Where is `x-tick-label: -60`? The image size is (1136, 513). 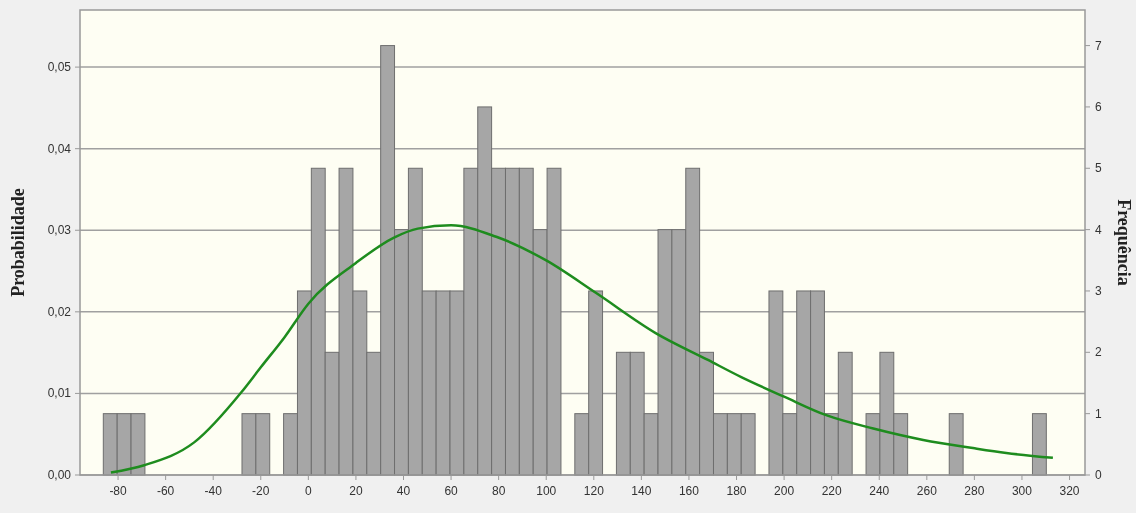
x-tick-label: -60 is located at coordinates (165, 491).